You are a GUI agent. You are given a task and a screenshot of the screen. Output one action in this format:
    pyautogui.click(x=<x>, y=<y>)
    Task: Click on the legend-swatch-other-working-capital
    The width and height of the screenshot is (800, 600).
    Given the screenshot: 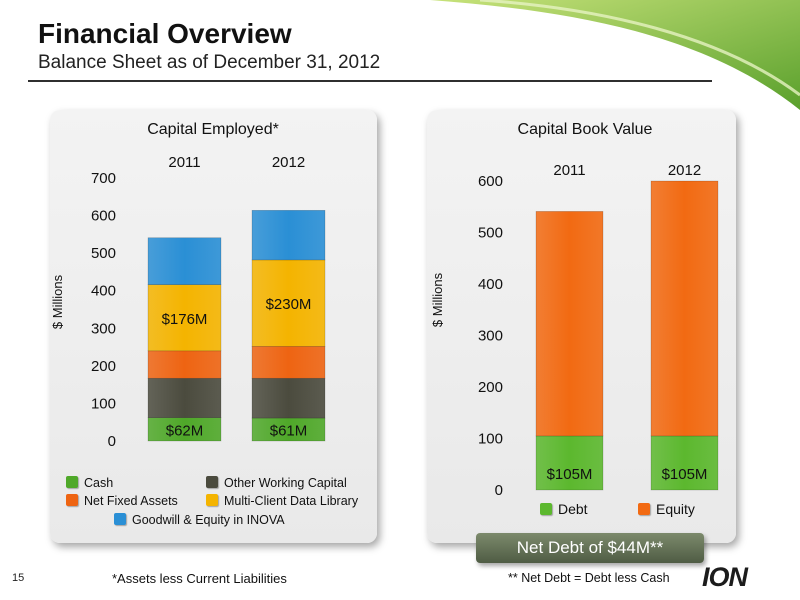 What is the action you would take?
    pyautogui.click(x=212, y=482)
    